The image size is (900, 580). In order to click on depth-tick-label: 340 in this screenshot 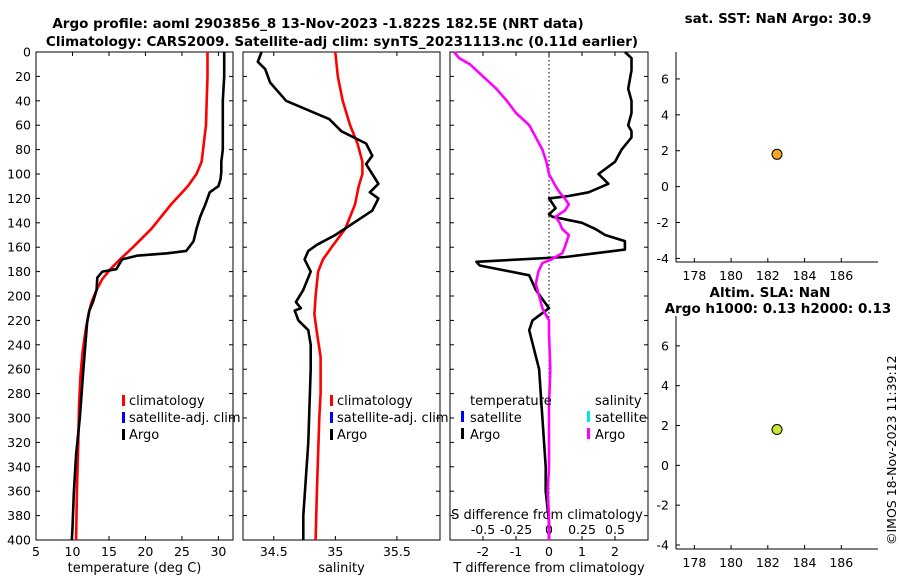, I will do `click(19, 466)`.